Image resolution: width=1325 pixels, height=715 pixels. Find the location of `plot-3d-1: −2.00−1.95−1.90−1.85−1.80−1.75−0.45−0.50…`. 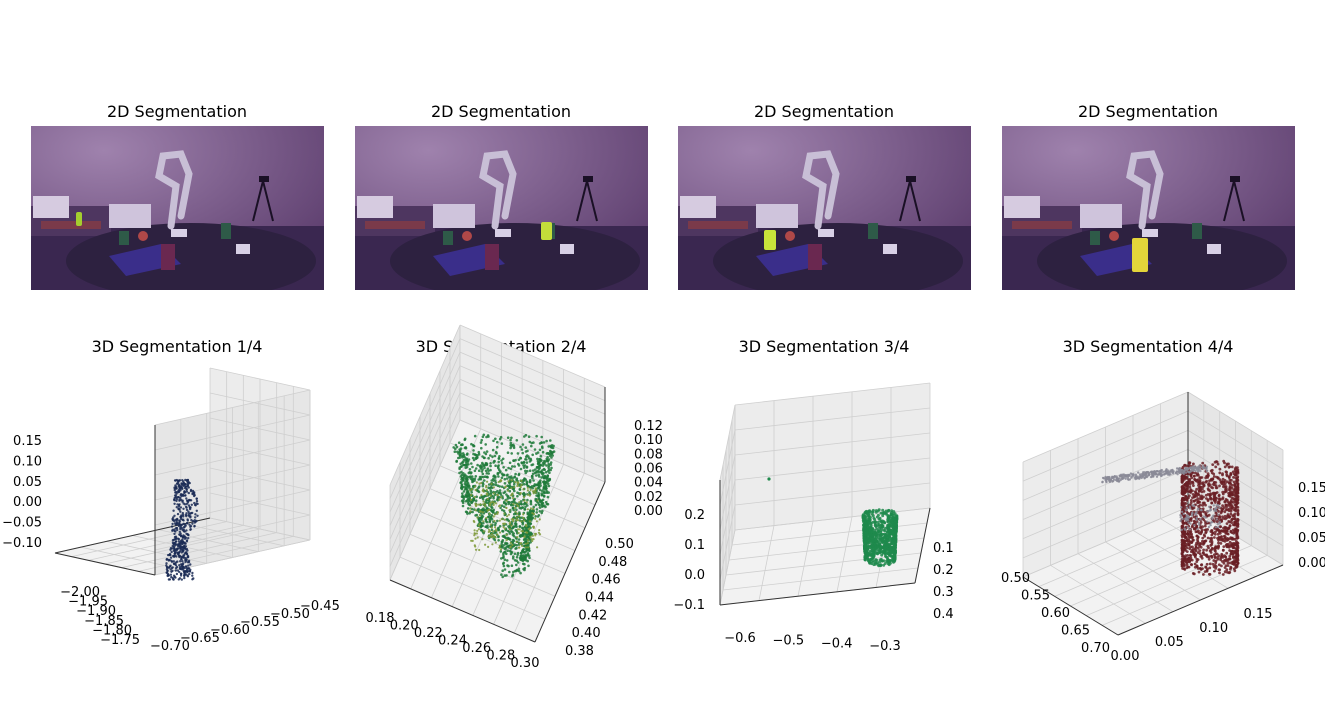

plot-3d-1: −2.00−1.95−1.90−1.85−1.80−1.75−0.45−0.50… is located at coordinates (171, 510).